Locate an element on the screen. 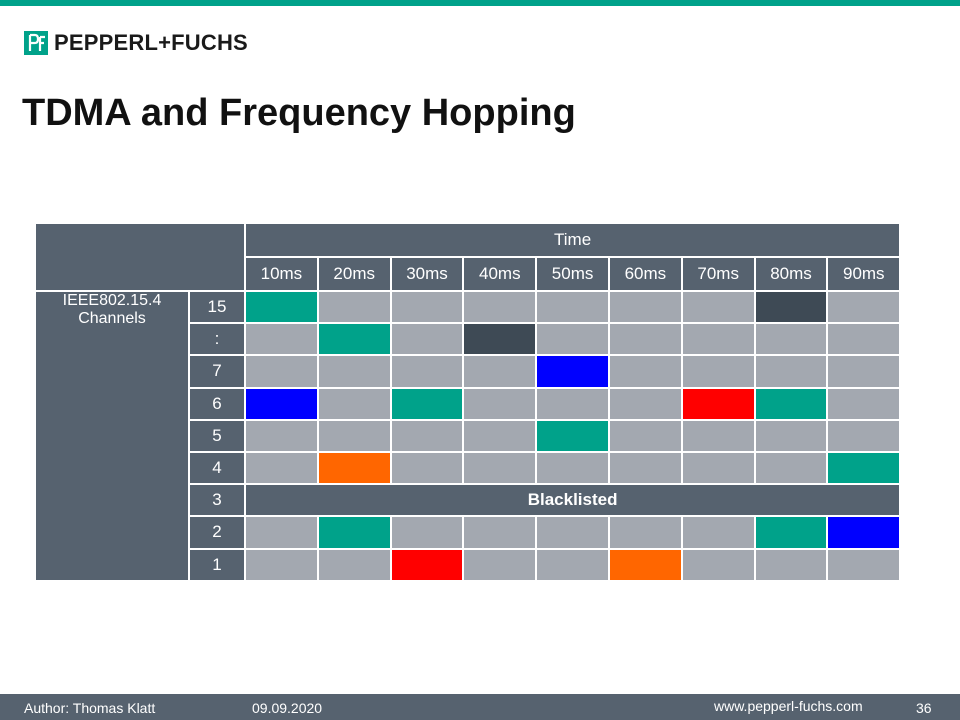 The image size is (960, 720). channel-number: 3 is located at coordinates (217, 500).